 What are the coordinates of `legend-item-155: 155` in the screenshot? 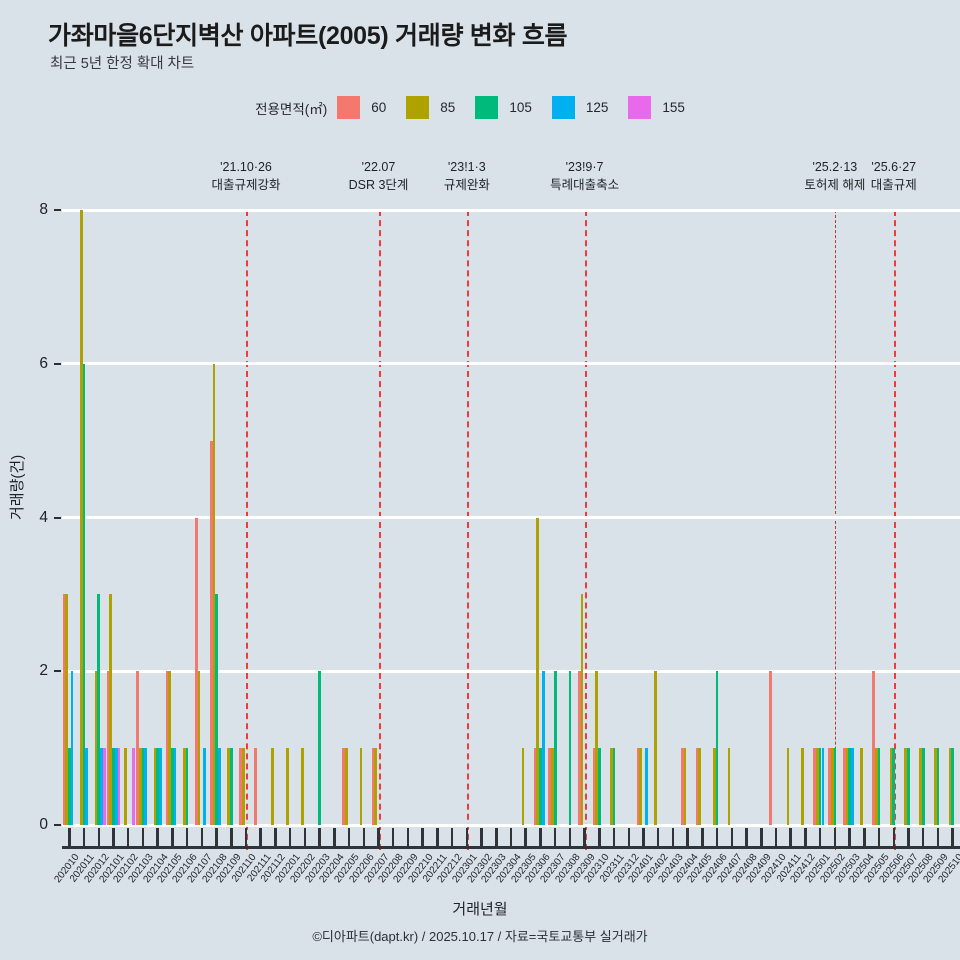 It's located at (664, 107).